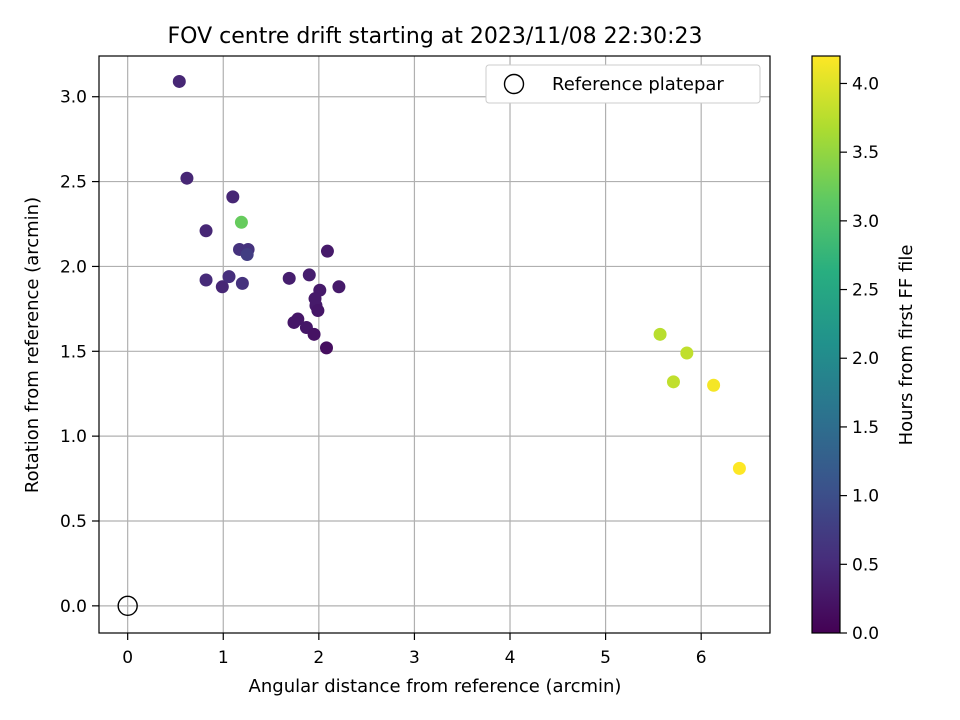 The image size is (960, 720). What do you see at coordinates (435, 686) in the screenshot?
I see `x-axis-label: Angular distance from reference (arcmin)` at bounding box center [435, 686].